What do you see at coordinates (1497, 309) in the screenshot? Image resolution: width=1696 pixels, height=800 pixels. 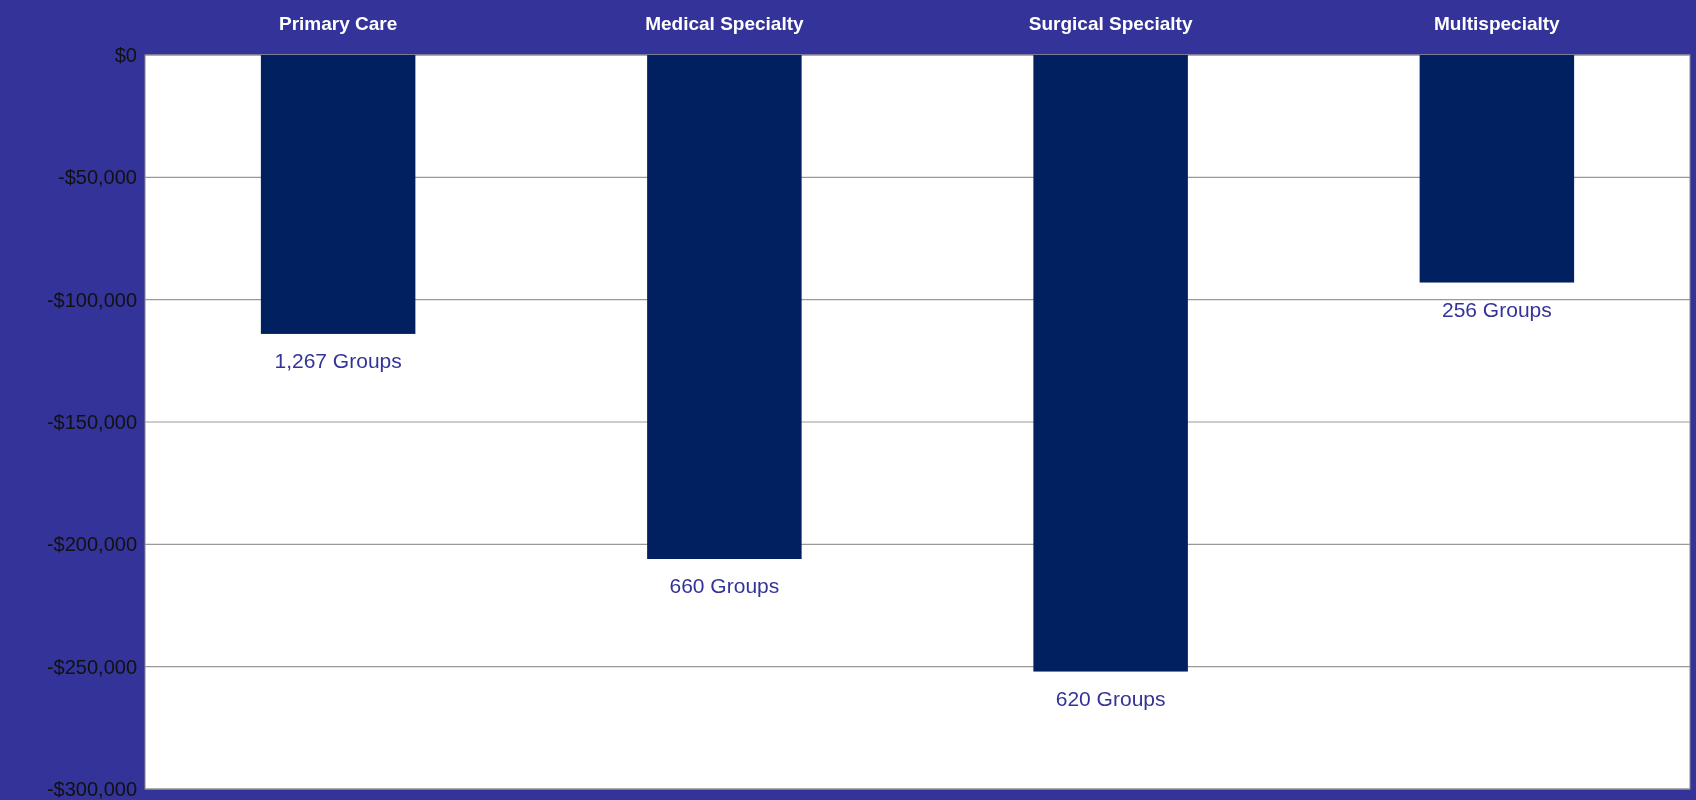 I see `annotation: 256 Groups` at bounding box center [1497, 309].